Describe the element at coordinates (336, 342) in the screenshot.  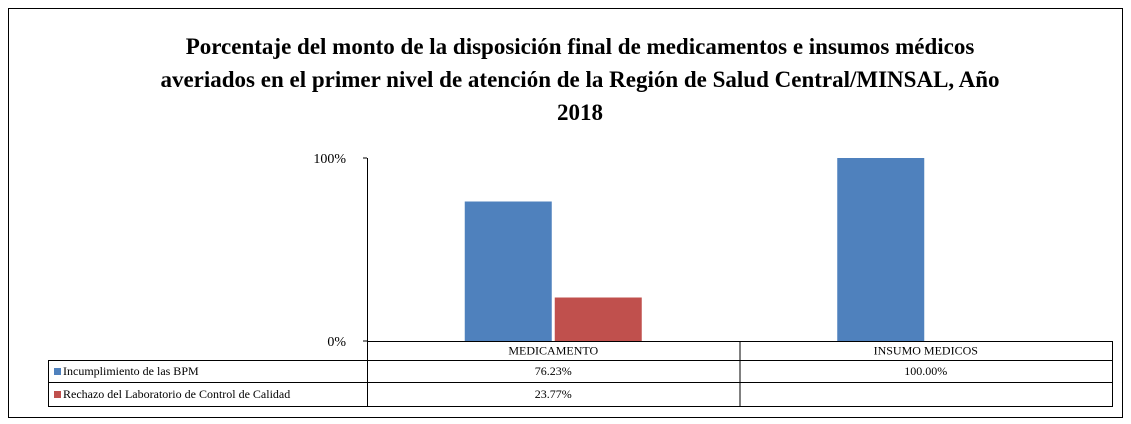
I see `y-tick-label: 0%` at that location.